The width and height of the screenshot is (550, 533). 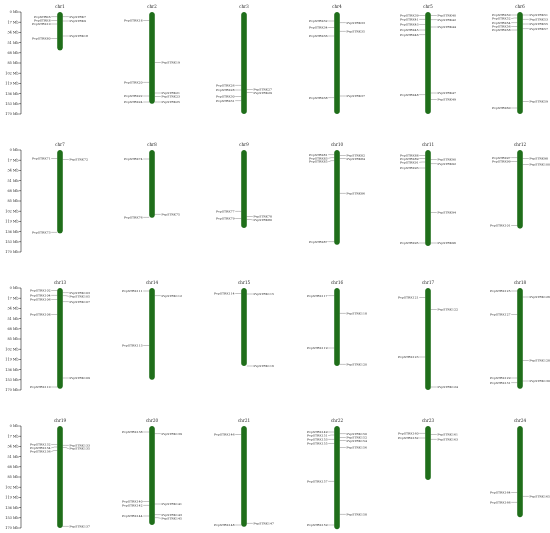 I want to click on gene-label: PvpSTRK10, so click(x=41, y=24).